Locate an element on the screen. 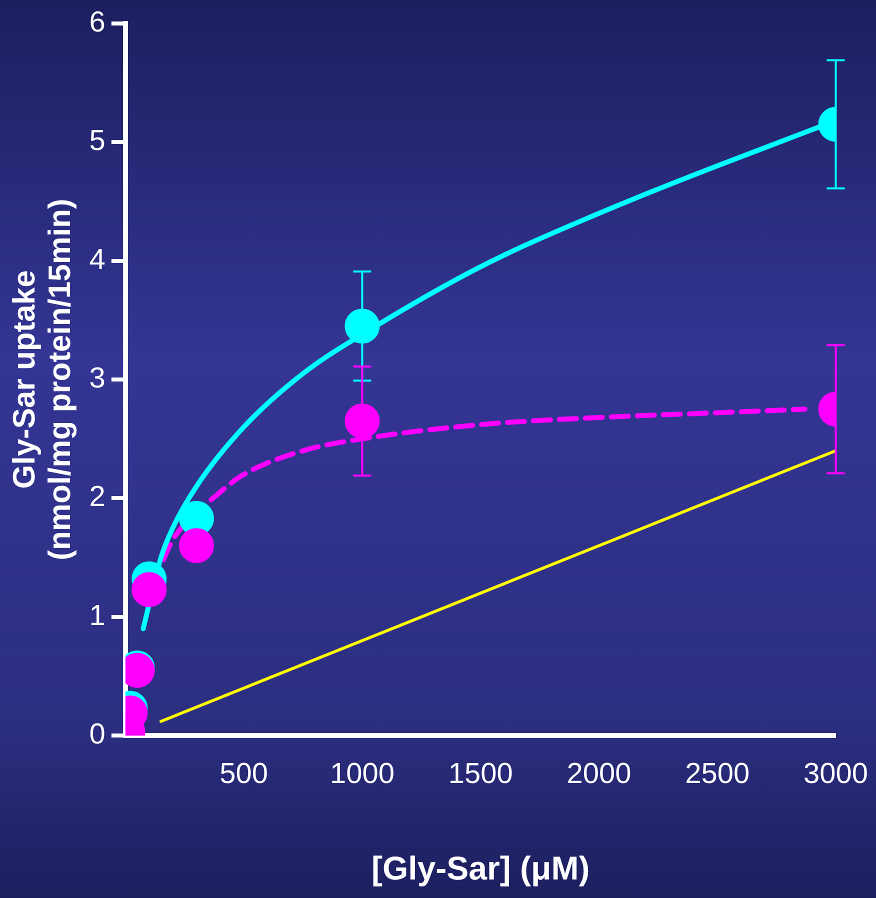 The image size is (876, 898). x-tick-label: 1000 is located at coordinates (362, 774).